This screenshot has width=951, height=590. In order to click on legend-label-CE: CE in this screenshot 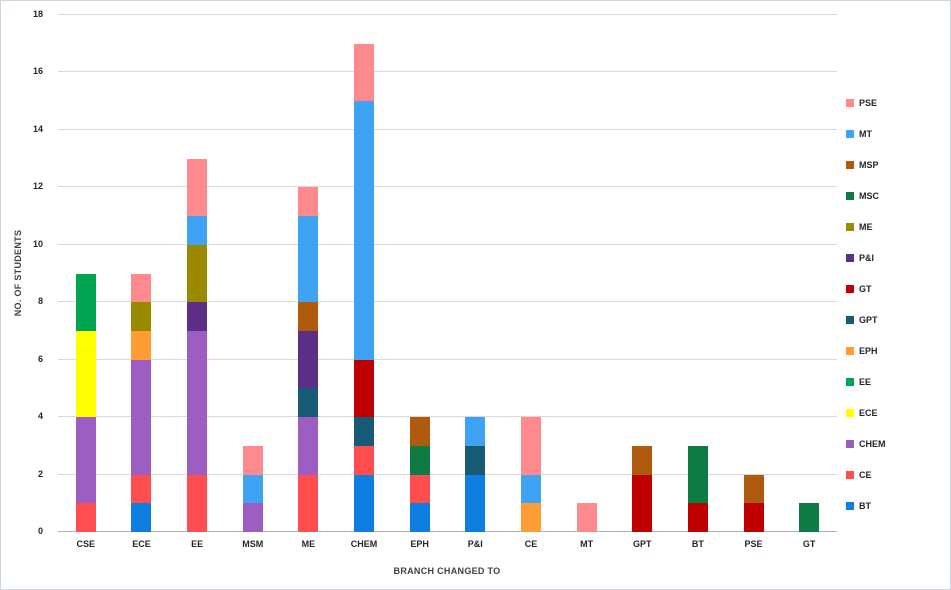, I will do `click(865, 474)`.